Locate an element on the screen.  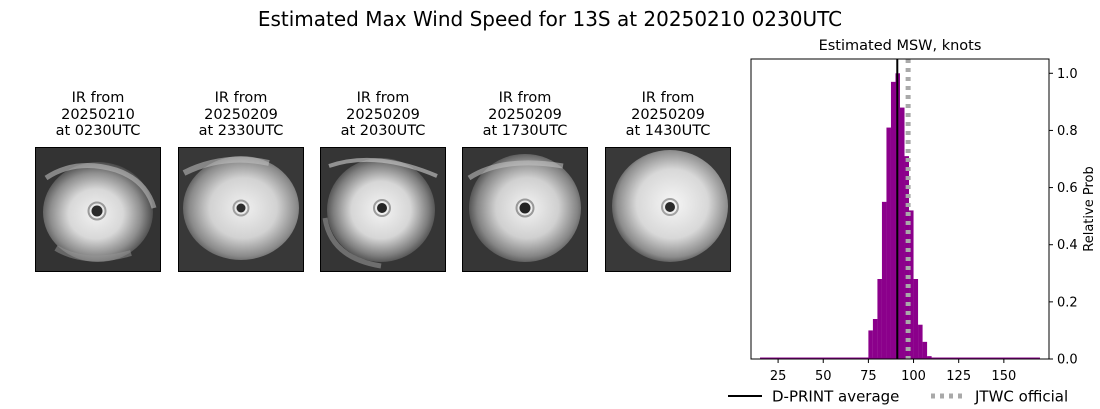
ir-panel-caption: IR from 20250209 at 1730UTC is located at coordinates (525, 115).